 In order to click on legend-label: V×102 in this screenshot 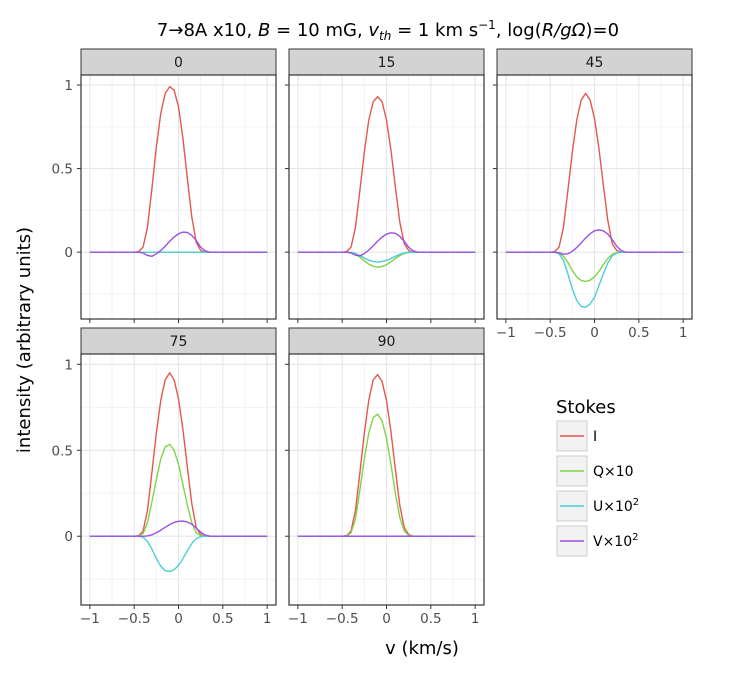, I will do `click(616, 541)`.